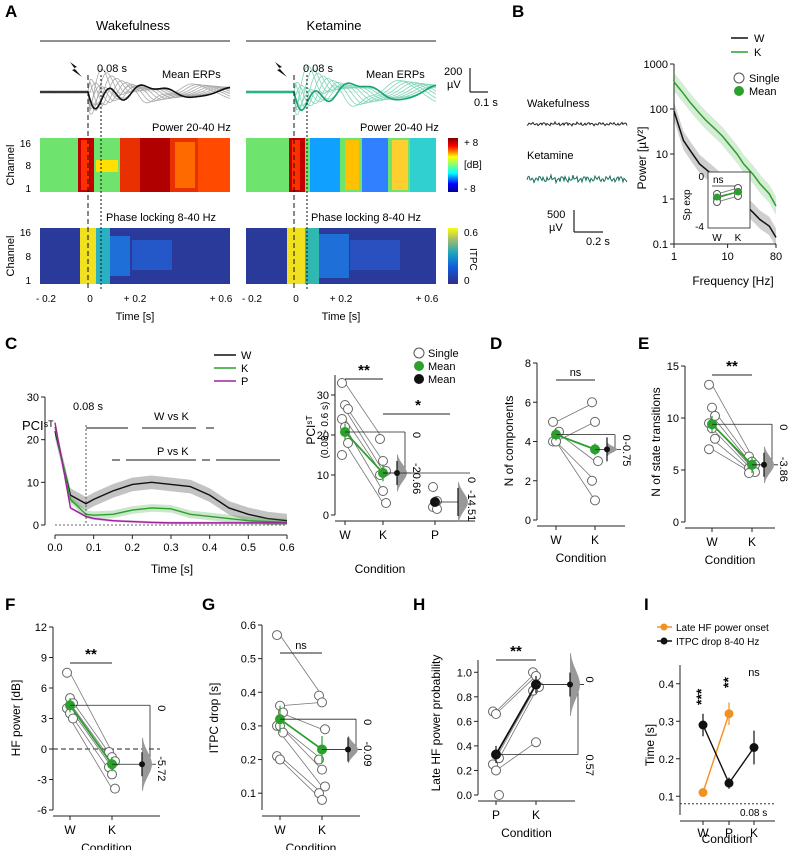  What do you see at coordinates (526, 833) in the screenshot?
I see `x-axis-label: Condition` at bounding box center [526, 833].